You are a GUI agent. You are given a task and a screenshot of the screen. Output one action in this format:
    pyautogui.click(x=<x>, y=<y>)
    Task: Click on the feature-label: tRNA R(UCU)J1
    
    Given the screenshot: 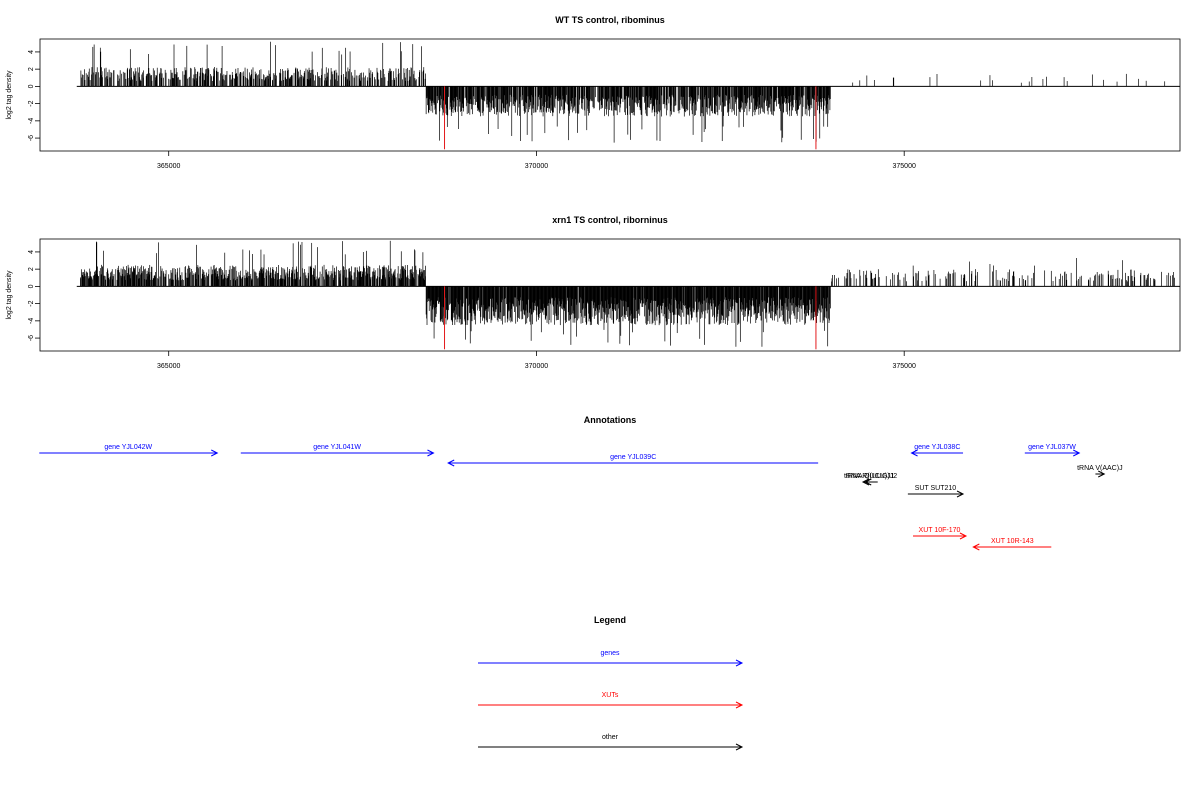 What is the action you would take?
    pyautogui.click(x=869, y=476)
    